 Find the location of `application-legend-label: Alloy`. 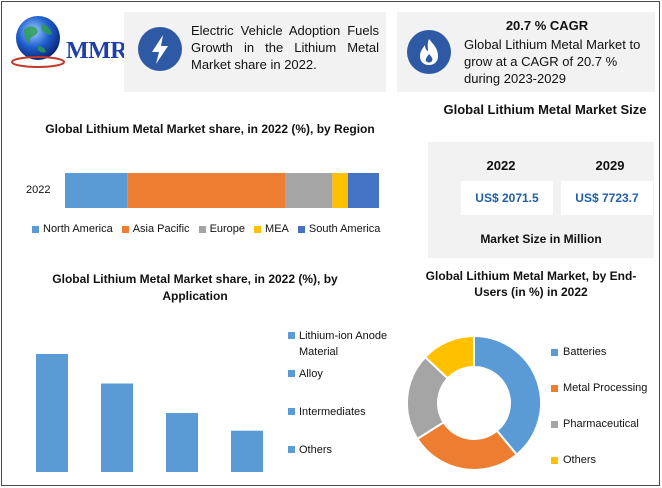

application-legend-label: Alloy is located at coordinates (311, 374).